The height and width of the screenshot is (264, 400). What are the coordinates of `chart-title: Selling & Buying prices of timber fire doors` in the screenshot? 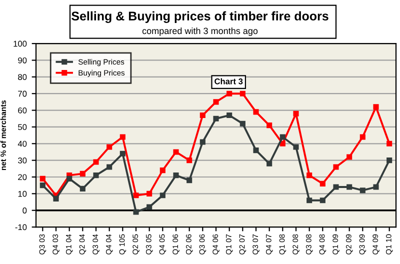 It's located at (200, 17).